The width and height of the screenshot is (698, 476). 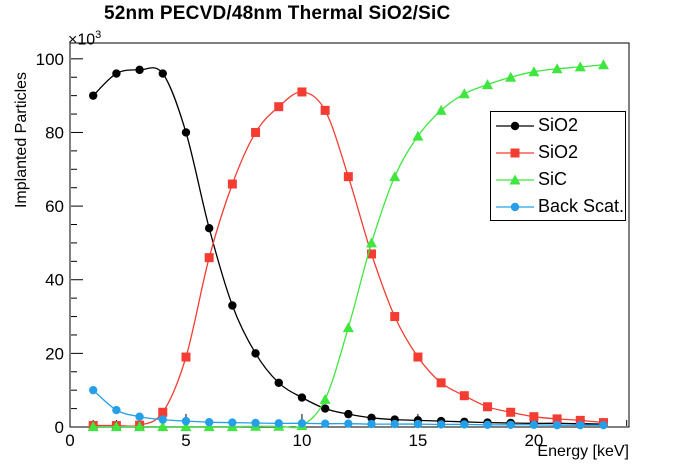 I want to click on y-tick-label: 100, so click(x=50, y=59).